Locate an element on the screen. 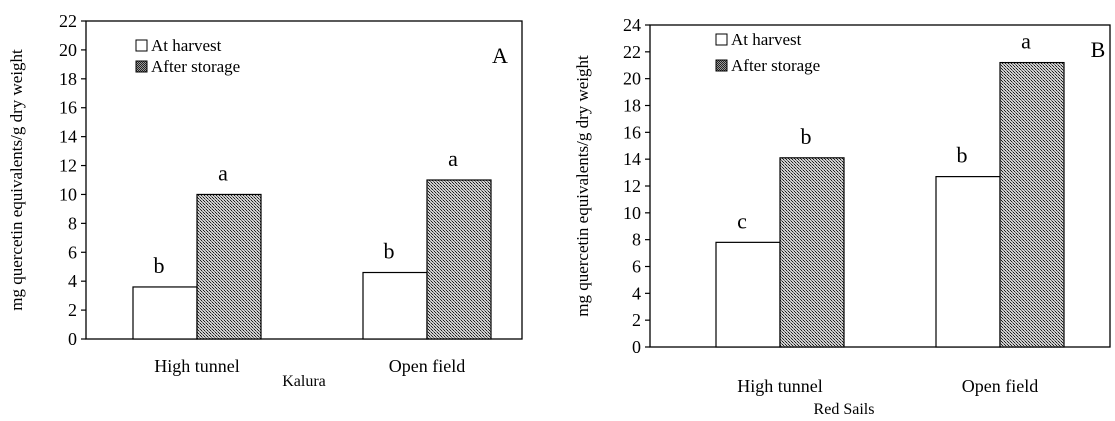  panel-label: B is located at coordinates (1098, 49).